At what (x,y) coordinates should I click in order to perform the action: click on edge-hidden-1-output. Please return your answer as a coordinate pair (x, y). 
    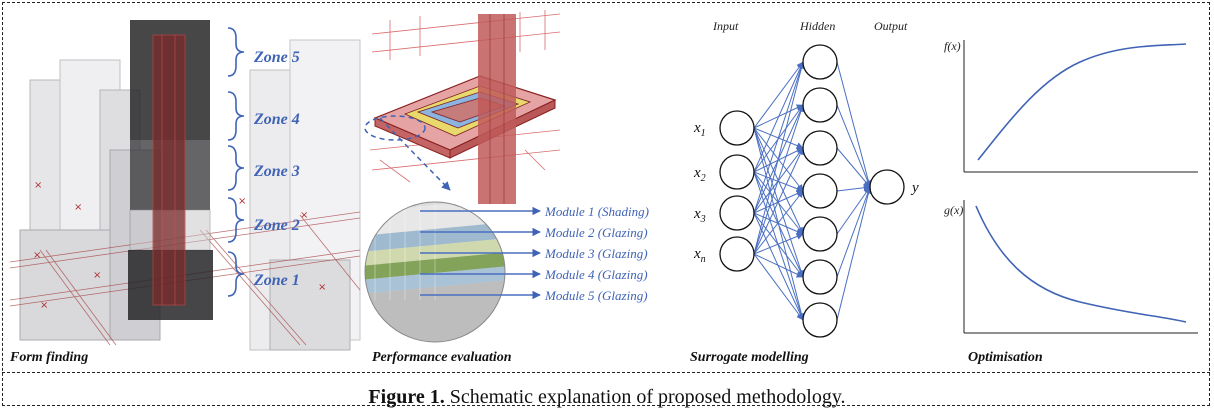
    Looking at the image, I should click on (853, 146).